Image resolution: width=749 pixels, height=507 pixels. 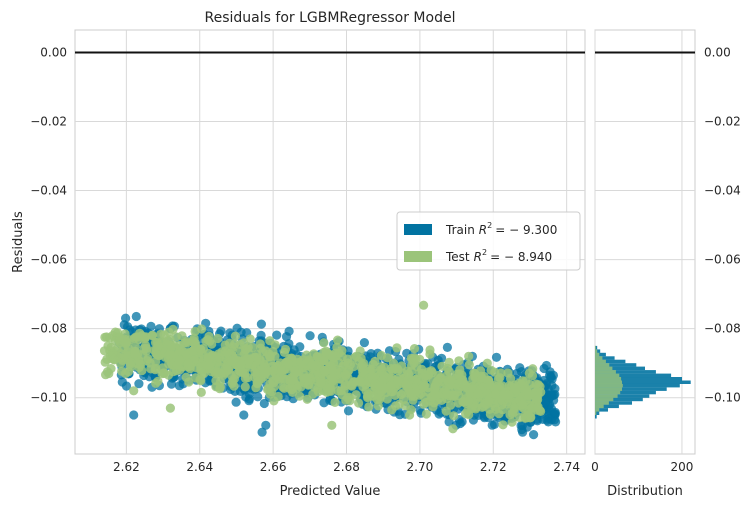 What do you see at coordinates (48, 329) in the screenshot?
I see `y-tick-label: −0.08` at bounding box center [48, 329].